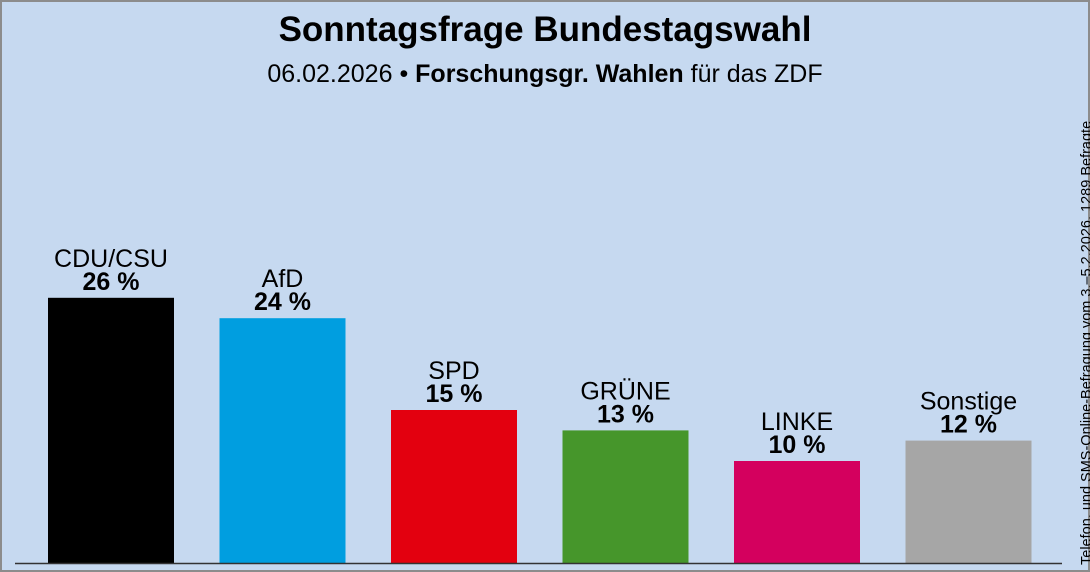 This screenshot has width=1090, height=572. I want to click on chart-title: Sonntagsfrage Bundestagswahl, so click(545, 29).